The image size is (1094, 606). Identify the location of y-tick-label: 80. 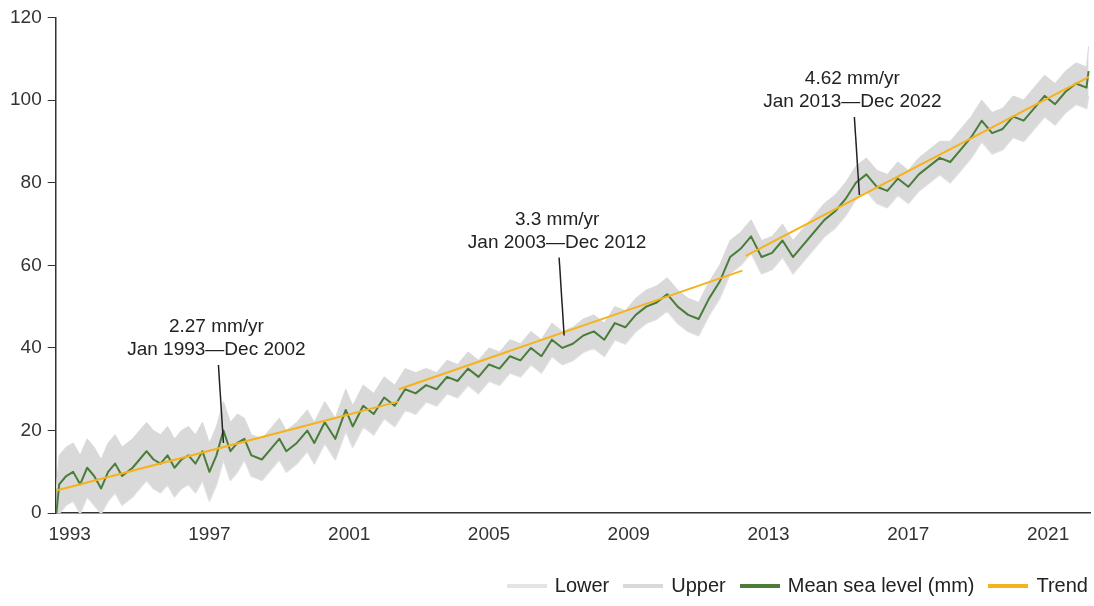
(31, 181).